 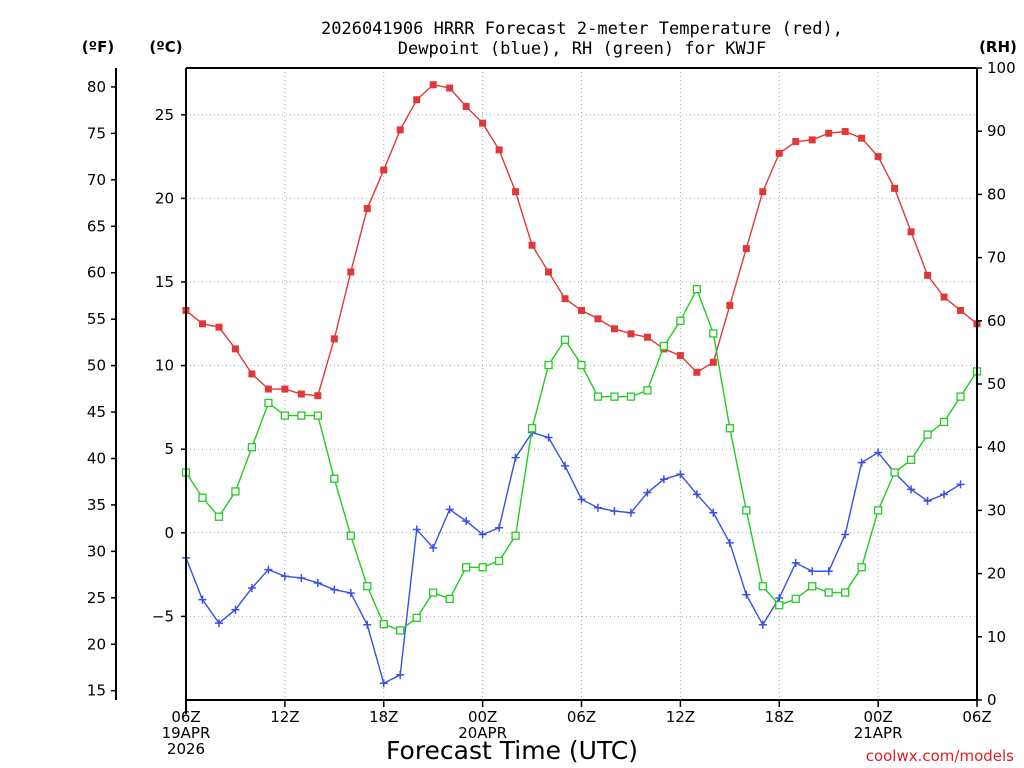 I want to click on fahrenheit-tick-label: 25, so click(x=96, y=598).